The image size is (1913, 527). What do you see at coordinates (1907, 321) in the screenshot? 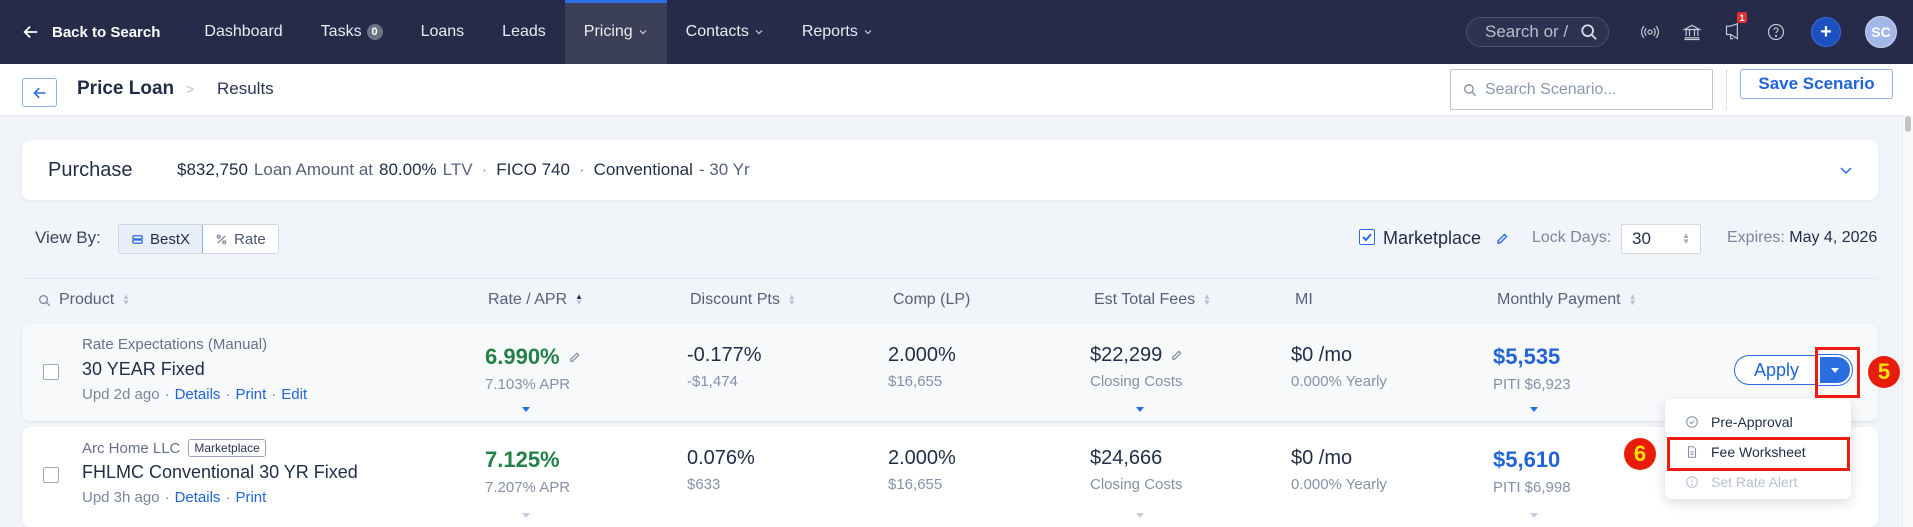
I see `scrollbar-track` at bounding box center [1907, 321].